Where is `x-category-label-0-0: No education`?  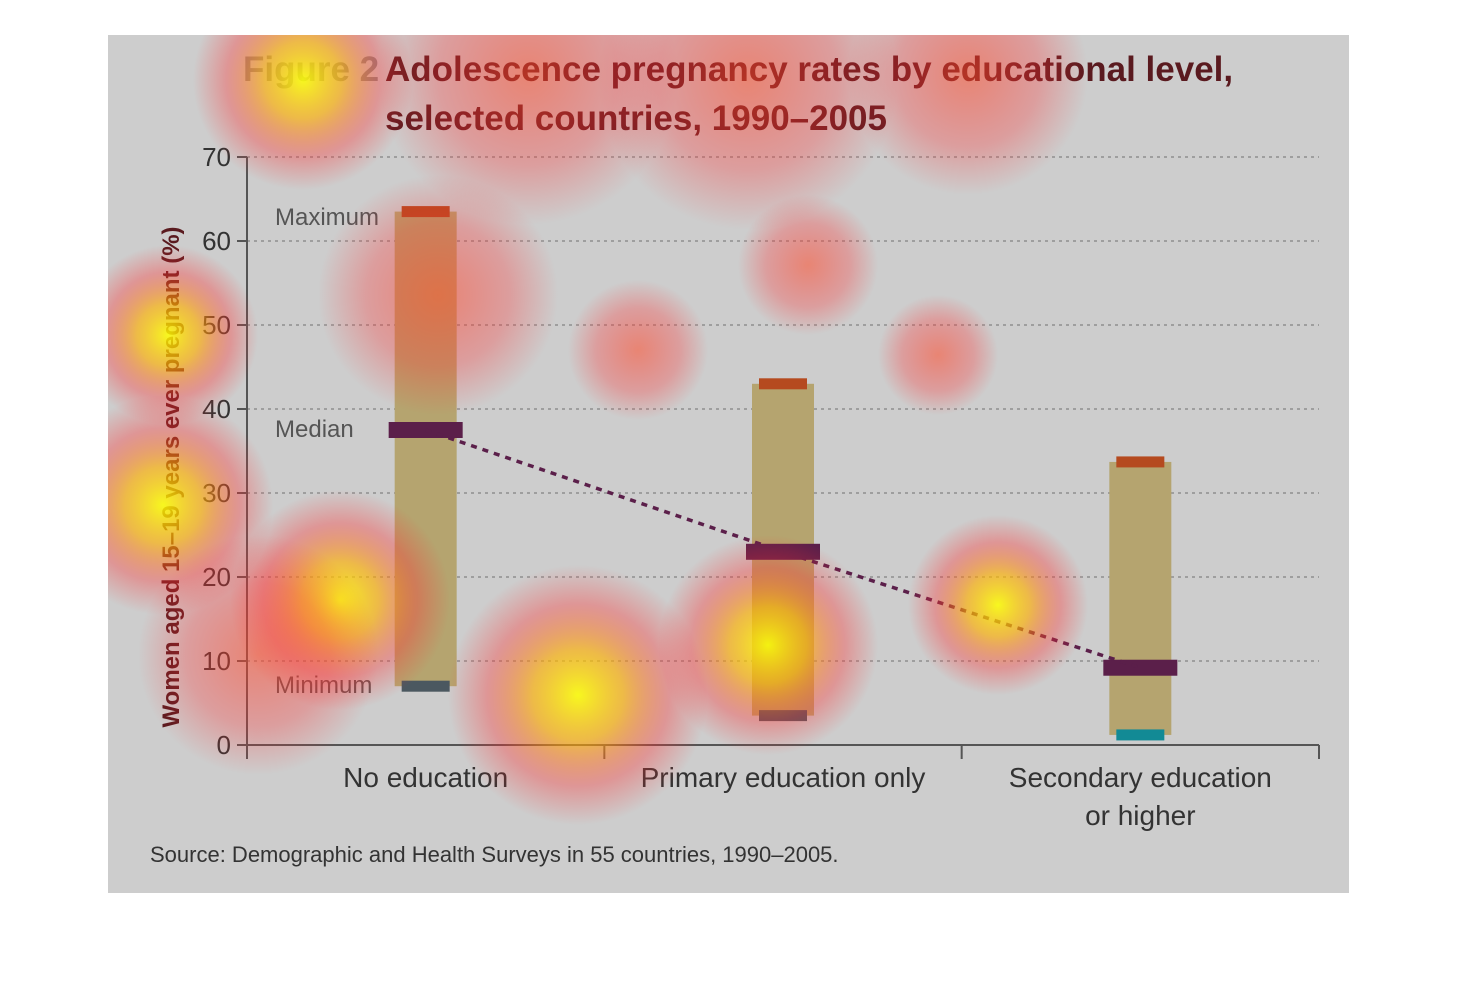 x-category-label-0-0: No education is located at coordinates (425, 777).